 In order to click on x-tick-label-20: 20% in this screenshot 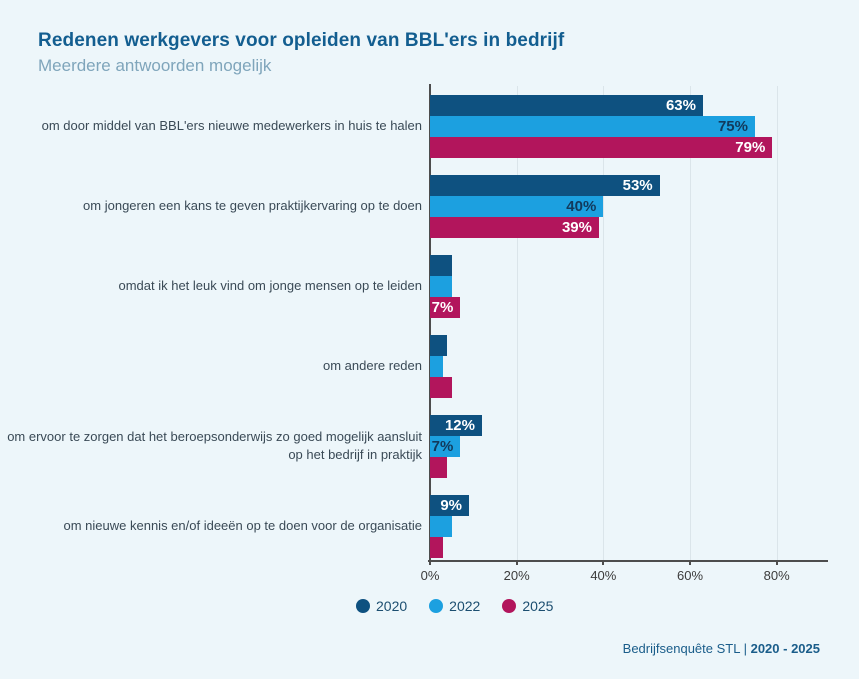, I will do `click(516, 575)`.